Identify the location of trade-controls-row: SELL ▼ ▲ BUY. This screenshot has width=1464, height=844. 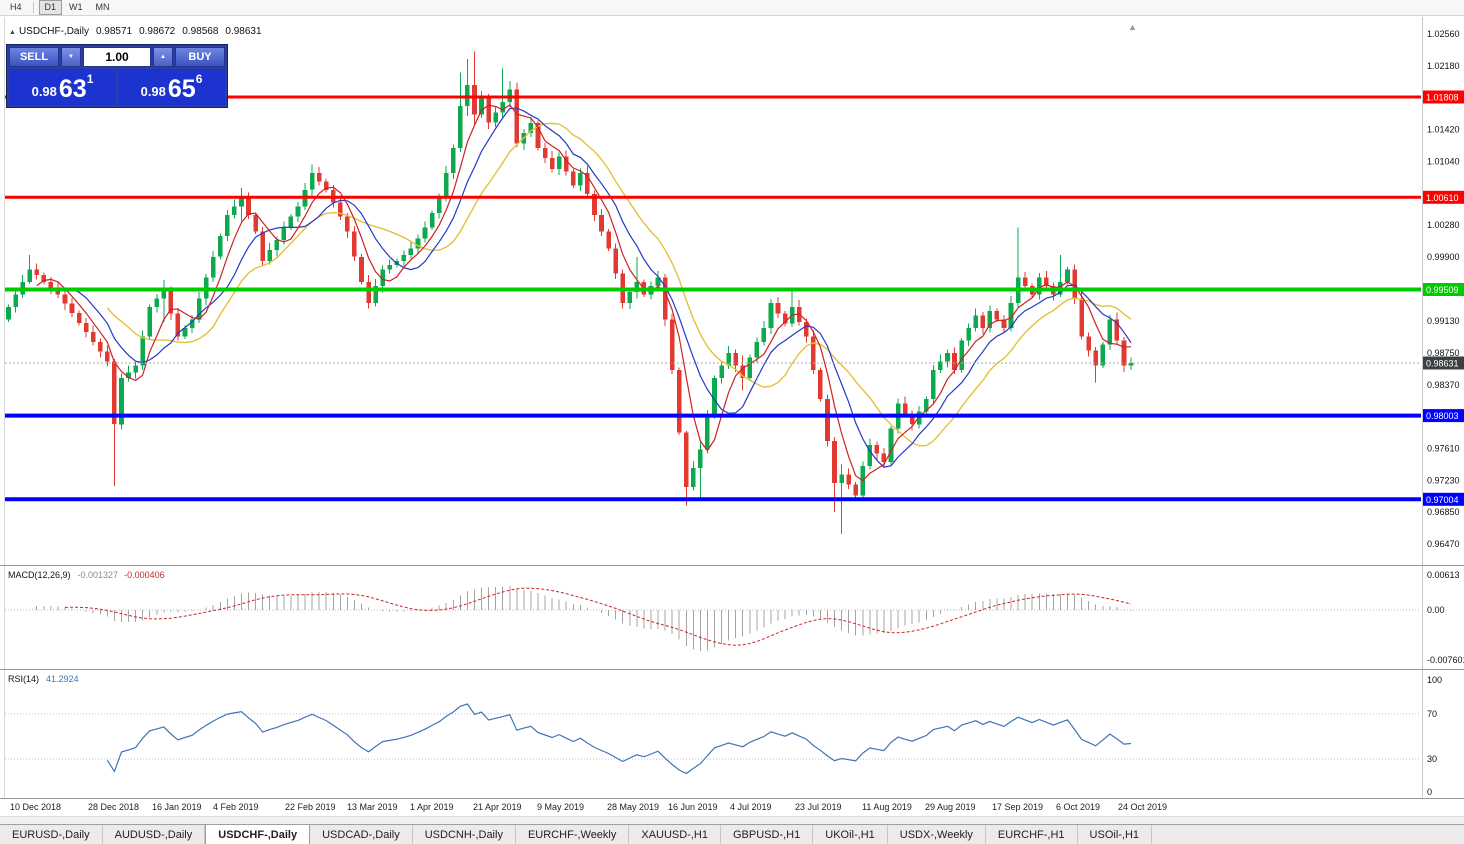
(117, 57).